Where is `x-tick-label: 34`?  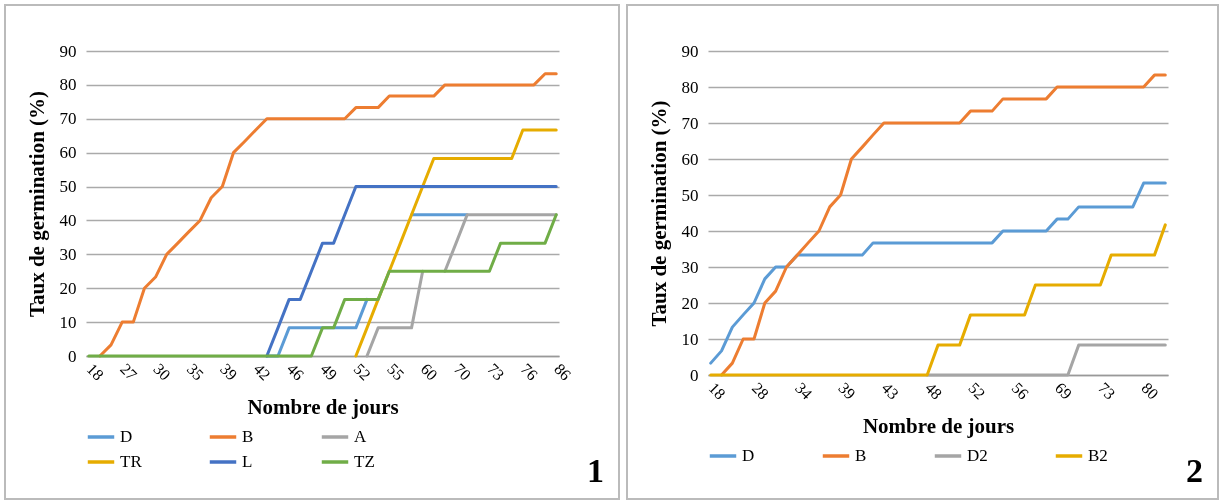 x-tick-label: 34 is located at coordinates (804, 391).